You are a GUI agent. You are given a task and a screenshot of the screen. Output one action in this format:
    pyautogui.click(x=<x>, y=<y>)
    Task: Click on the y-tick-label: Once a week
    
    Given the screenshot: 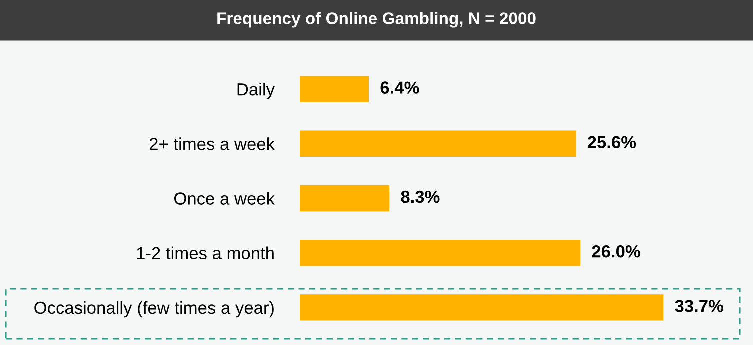 What is the action you would take?
    pyautogui.click(x=225, y=198)
    